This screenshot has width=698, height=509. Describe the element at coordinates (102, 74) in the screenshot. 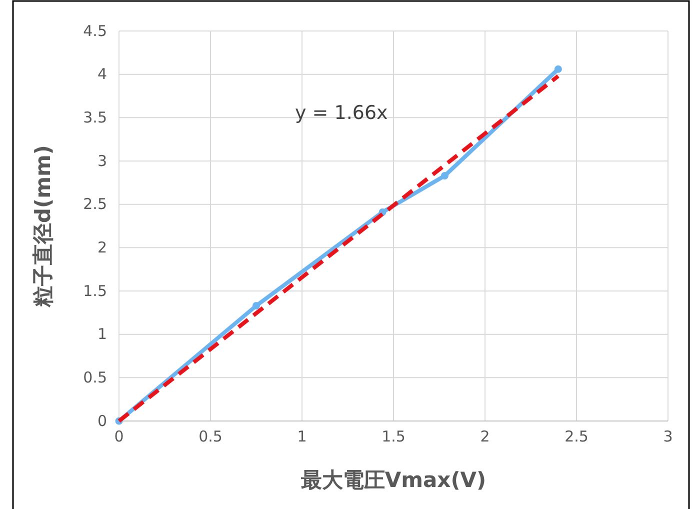

I see `y-tick-label: 4` at that location.